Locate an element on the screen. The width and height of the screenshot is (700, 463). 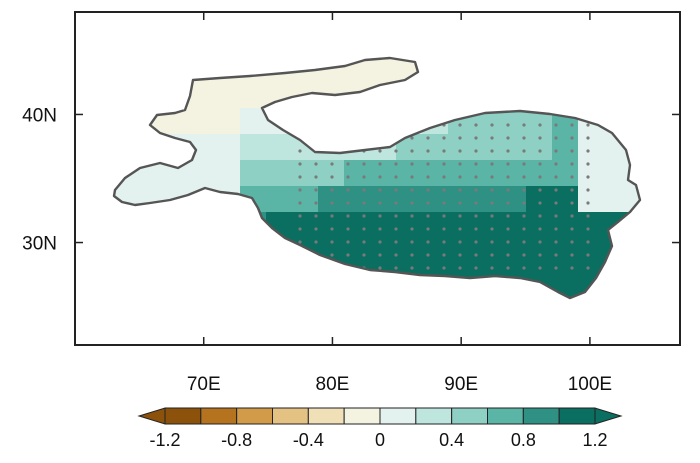
x-tick-label: 80E is located at coordinates (333, 384).